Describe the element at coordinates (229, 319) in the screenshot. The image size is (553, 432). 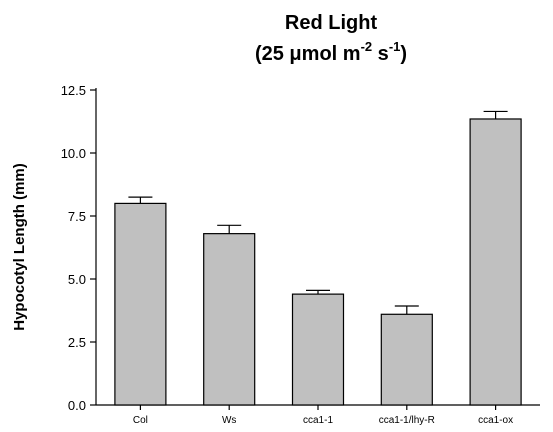
I see `bar-ws` at that location.